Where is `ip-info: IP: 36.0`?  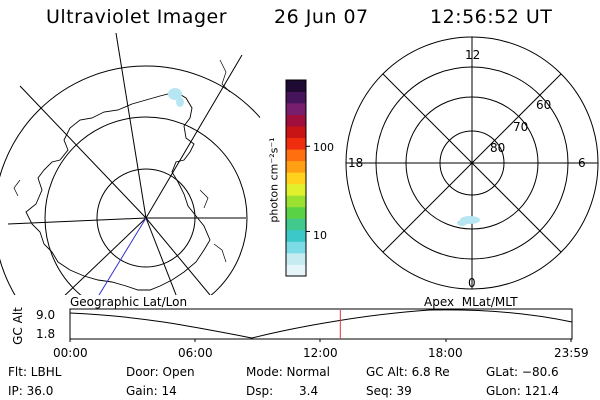
ip-info: IP: 36.0 is located at coordinates (31, 391).